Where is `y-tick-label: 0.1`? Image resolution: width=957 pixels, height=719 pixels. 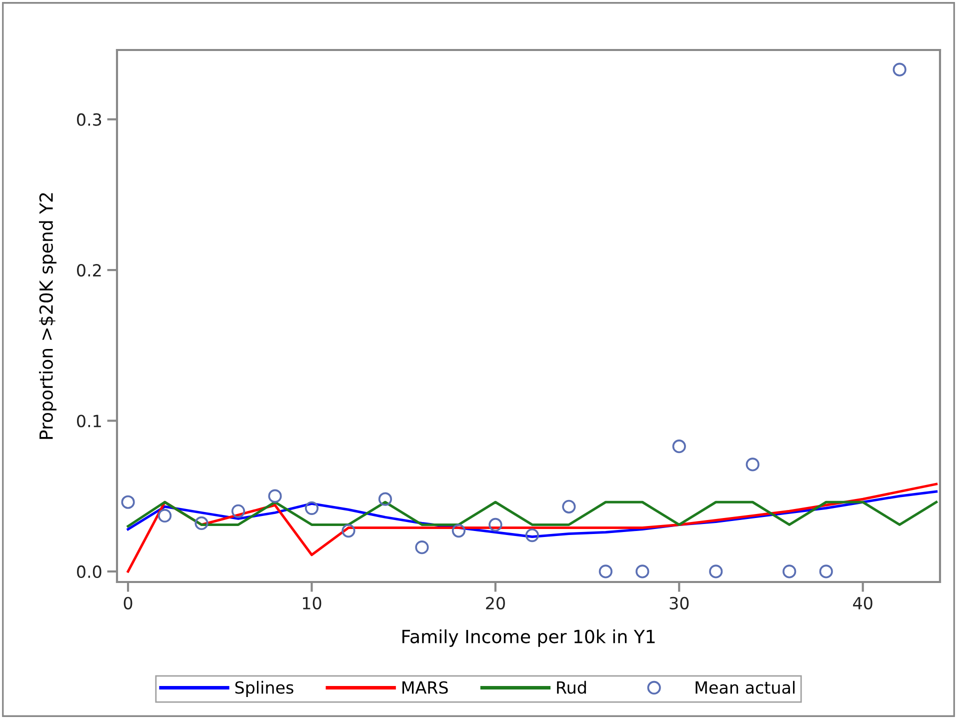 y-tick-label: 0.1 is located at coordinates (89, 421).